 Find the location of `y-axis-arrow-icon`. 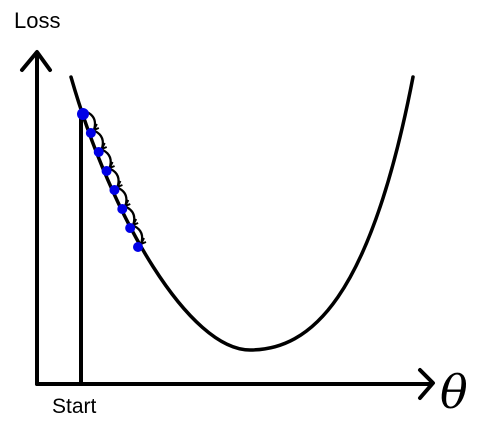

y-axis-arrow-icon is located at coordinates (36, 61).